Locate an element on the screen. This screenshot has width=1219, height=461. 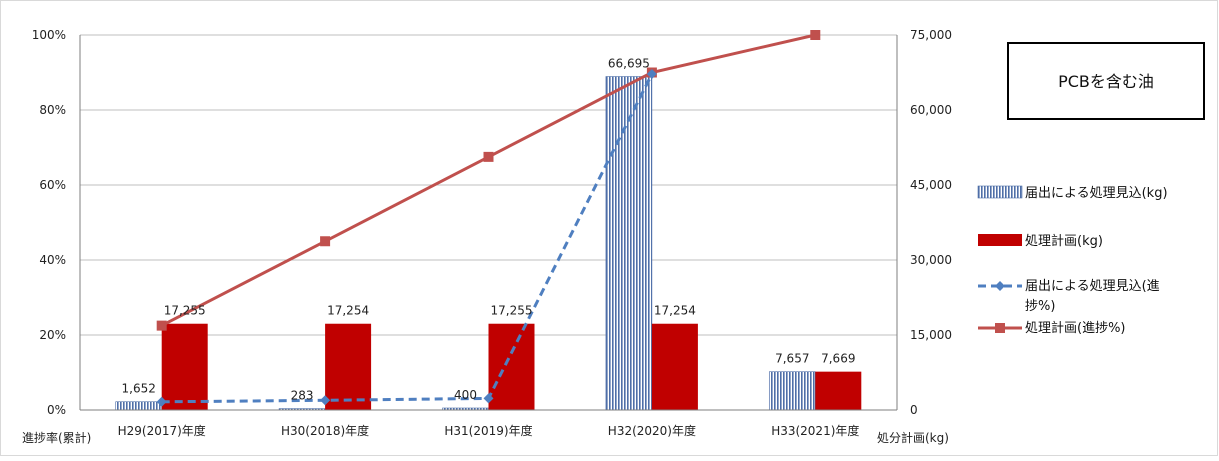
legend-marker-plan-line is located at coordinates (1000, 328).